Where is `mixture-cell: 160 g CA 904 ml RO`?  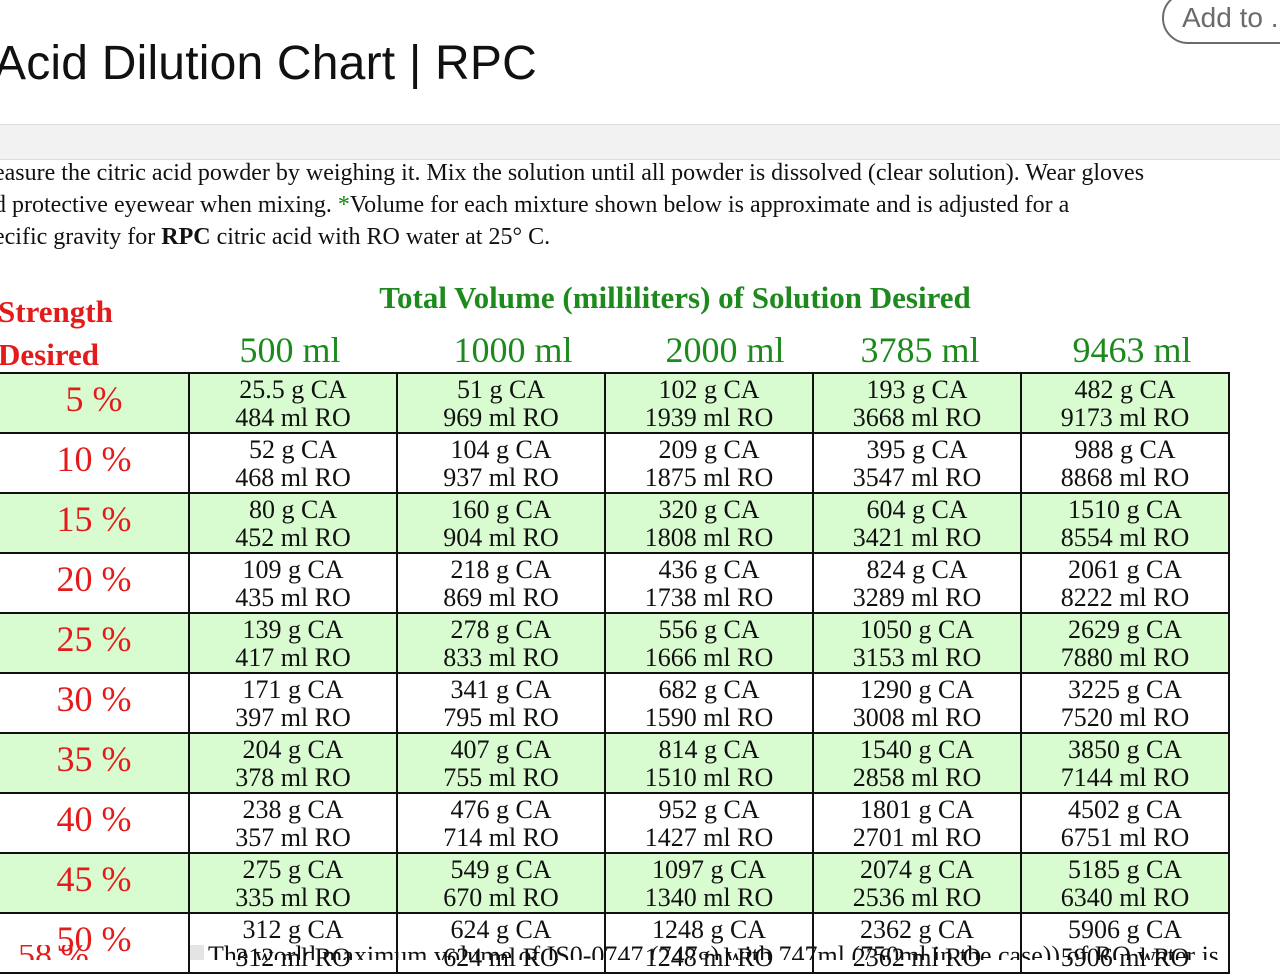 mixture-cell: 160 g CA 904 ml RO is located at coordinates (501, 523).